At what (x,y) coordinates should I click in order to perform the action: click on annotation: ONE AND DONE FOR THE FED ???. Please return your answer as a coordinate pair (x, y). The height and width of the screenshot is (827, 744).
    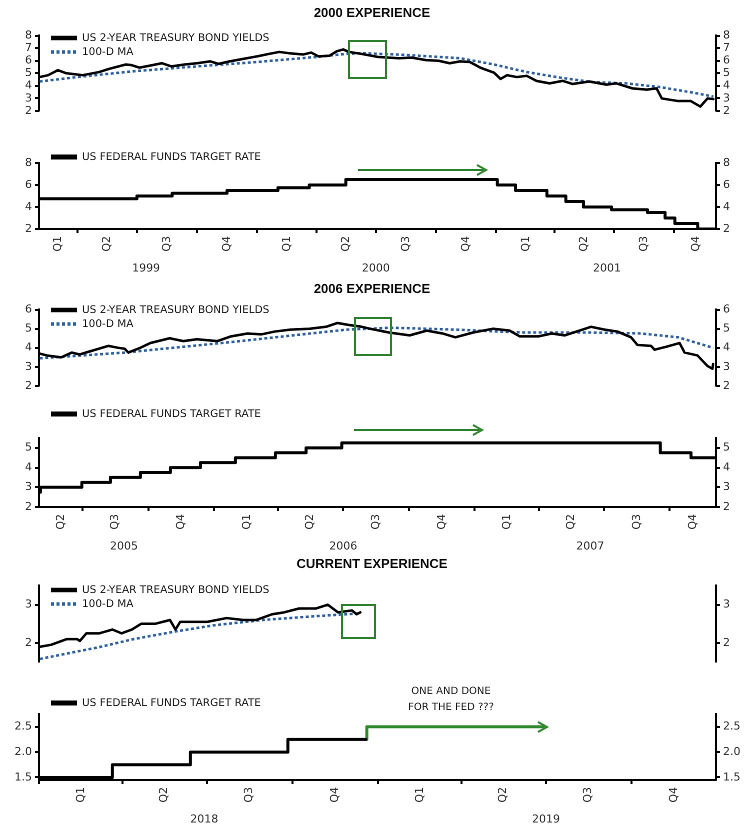
    Looking at the image, I should click on (451, 700).